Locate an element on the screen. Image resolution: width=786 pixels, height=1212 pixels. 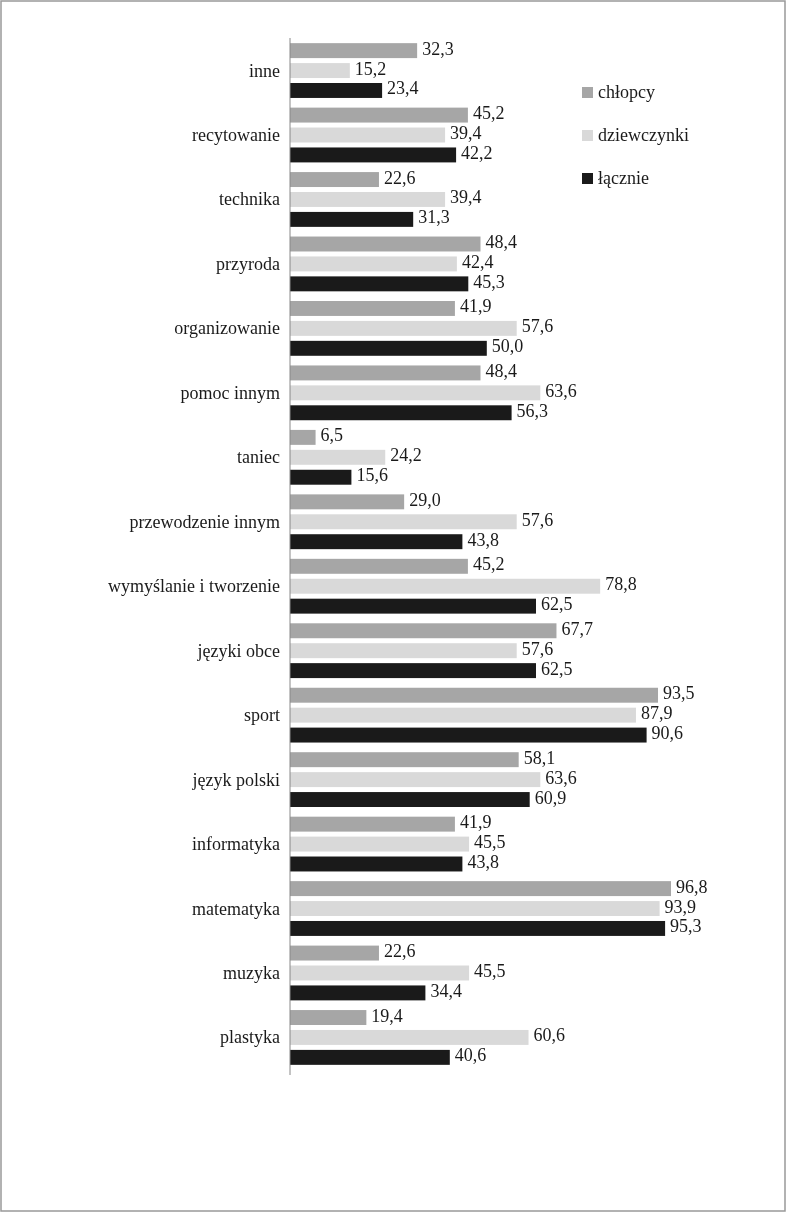
data-label: 24,2 is located at coordinates (406, 455).